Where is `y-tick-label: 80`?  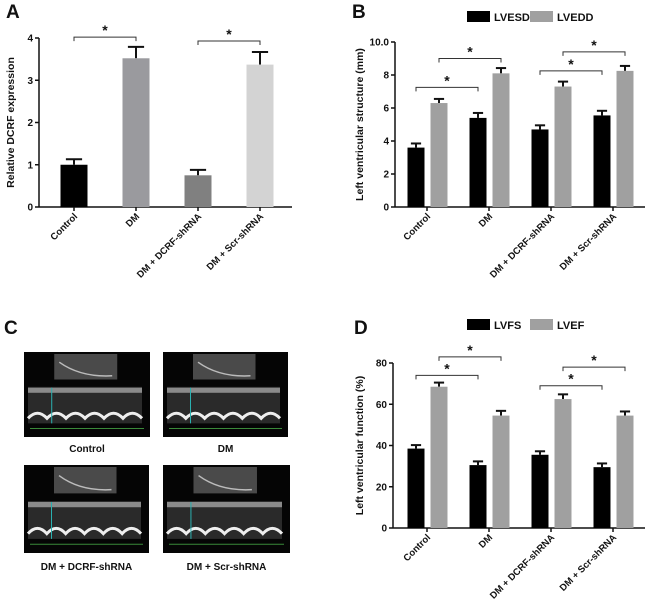 y-tick-label: 80 is located at coordinates (382, 364).